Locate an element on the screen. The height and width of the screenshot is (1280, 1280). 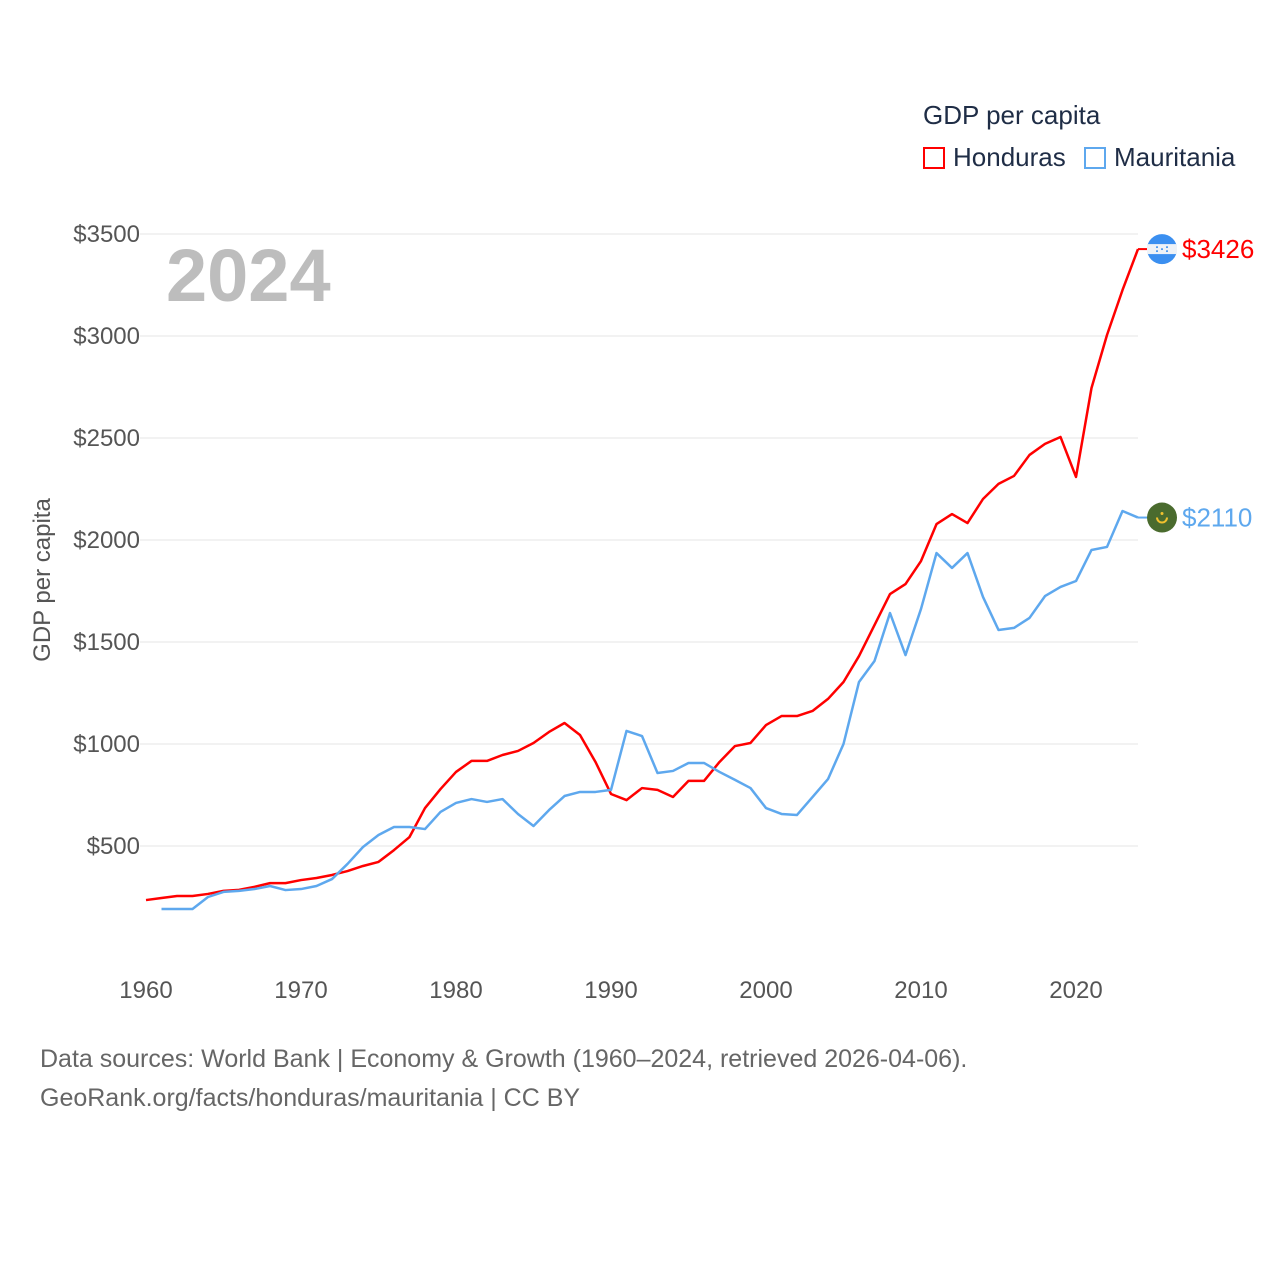
legend-item-mauritania: Mauritania is located at coordinates (1159, 157).